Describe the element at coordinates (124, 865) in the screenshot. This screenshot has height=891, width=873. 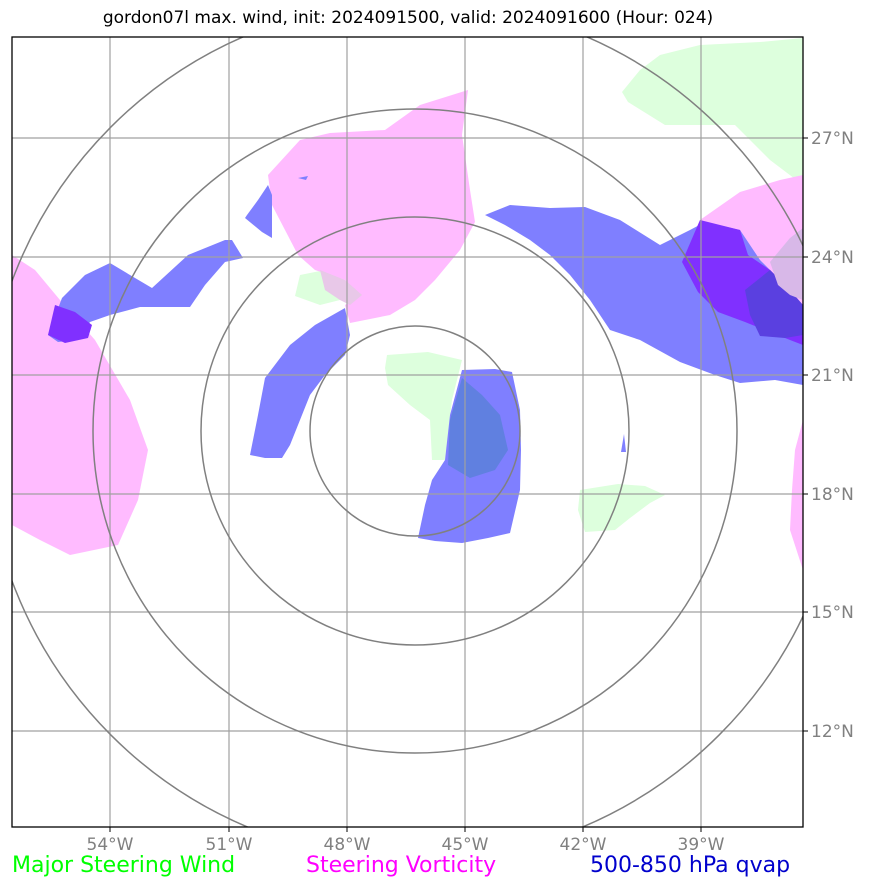
I see `legend-steering-wind: Major Steering Wind` at that location.